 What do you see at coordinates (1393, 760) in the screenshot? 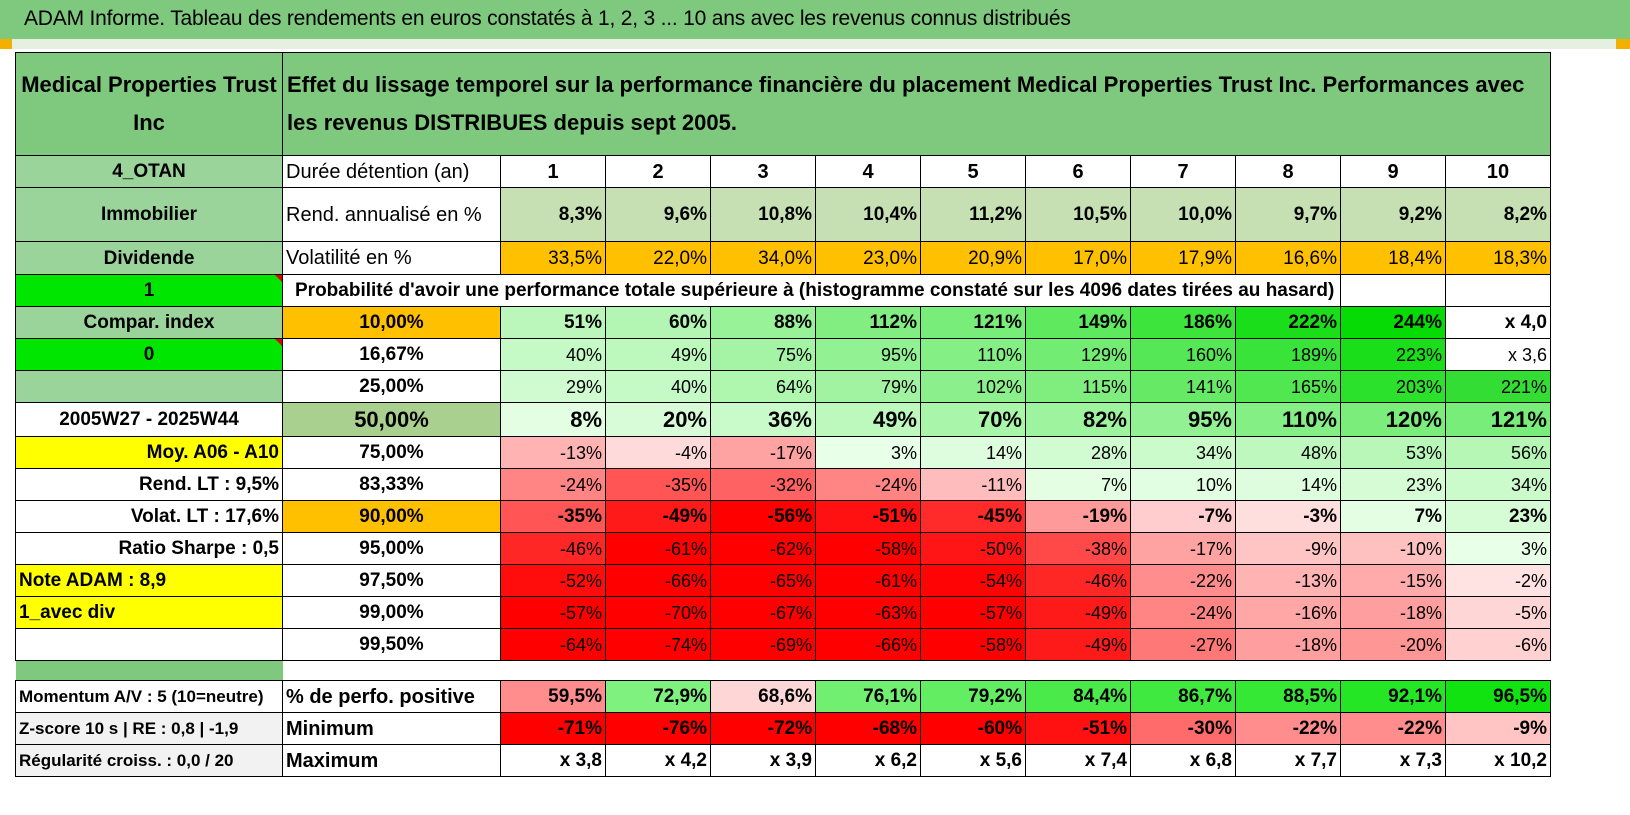
I see `summary-value: x 7,3` at bounding box center [1393, 760].